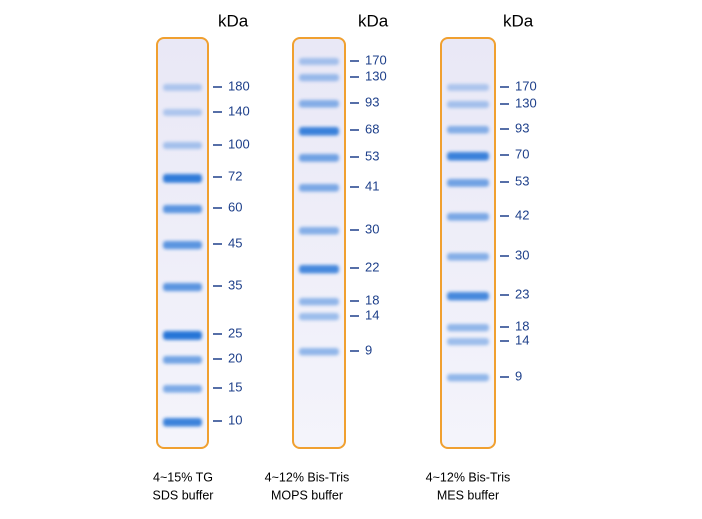 This screenshot has height=519, width=702. I want to click on marker-label: 23, so click(522, 293).